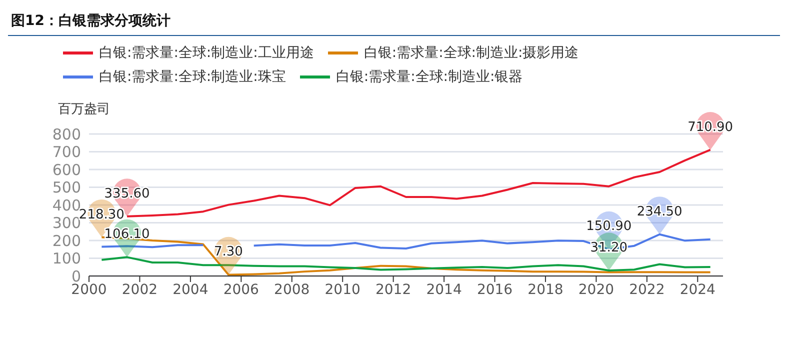 The width and height of the screenshot is (788, 364). I want to click on x-tick-label: 2022, so click(647, 290).